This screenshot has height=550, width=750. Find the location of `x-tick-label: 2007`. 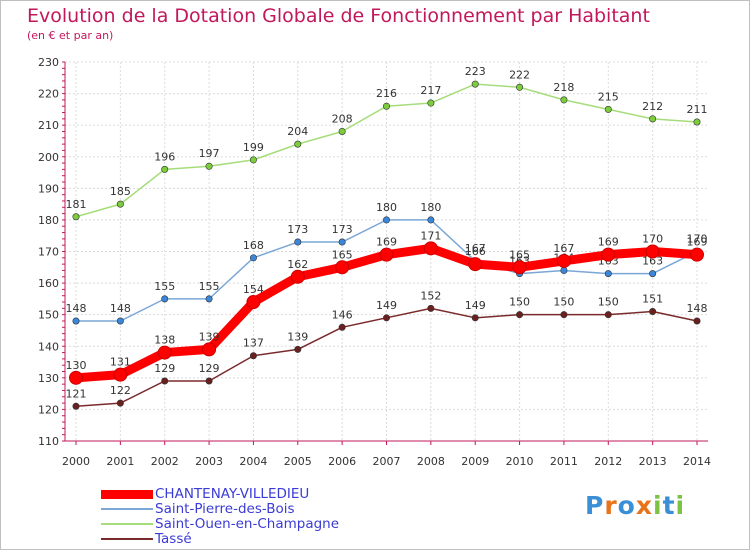

x-tick-label: 2007 is located at coordinates (387, 461).